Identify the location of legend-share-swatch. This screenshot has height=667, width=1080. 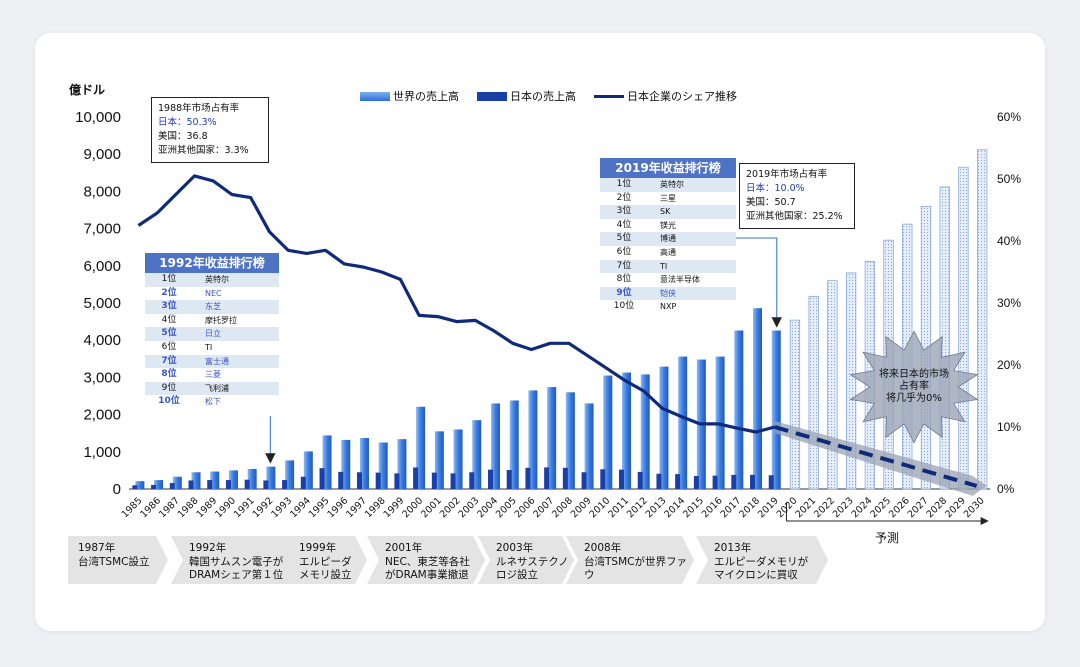
(609, 96).